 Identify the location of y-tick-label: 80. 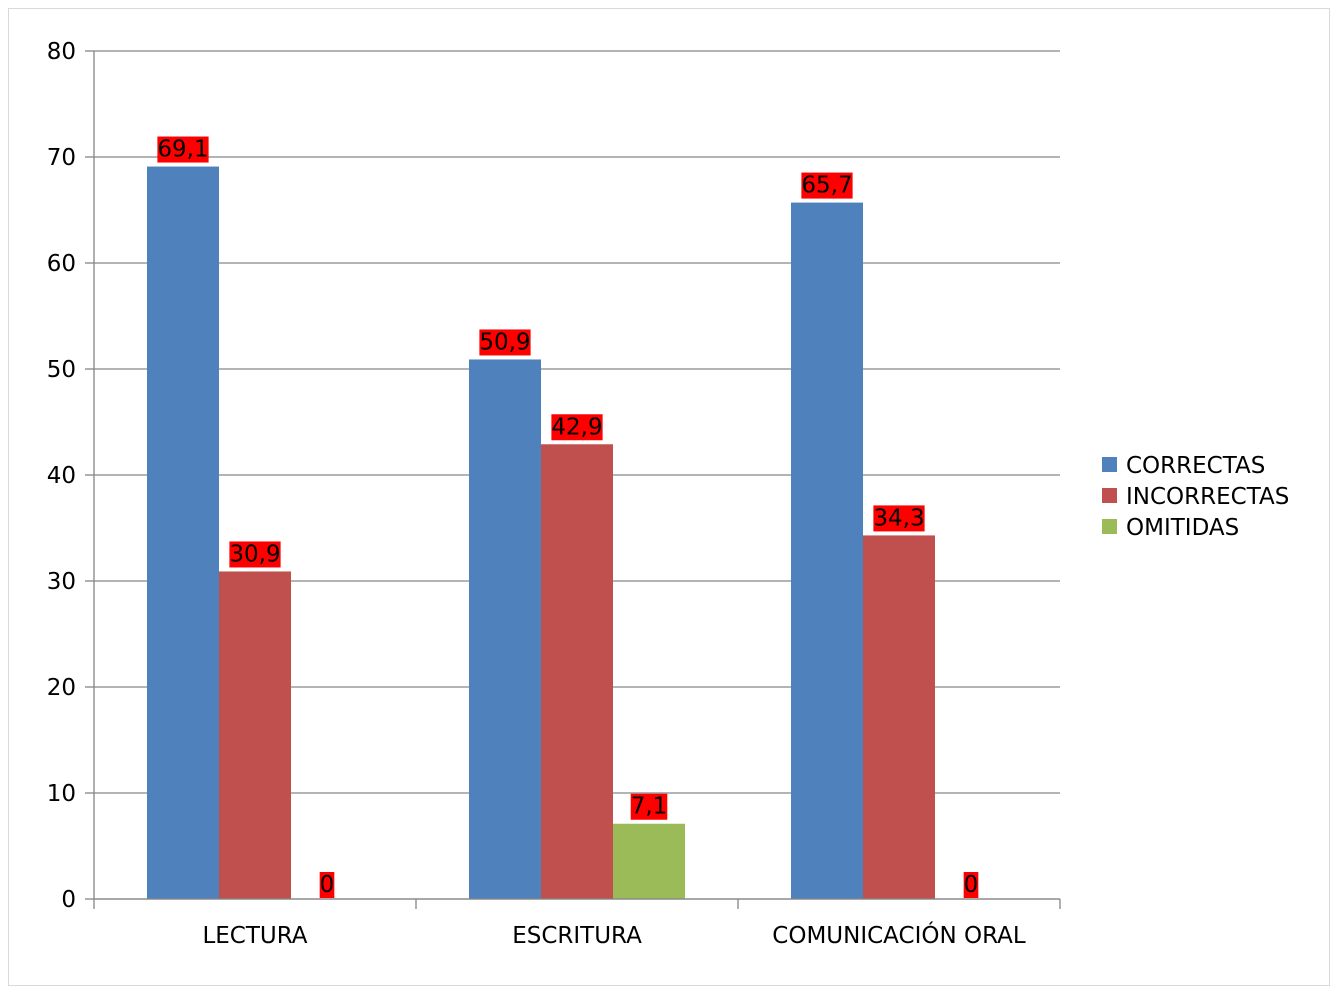
(61, 52).